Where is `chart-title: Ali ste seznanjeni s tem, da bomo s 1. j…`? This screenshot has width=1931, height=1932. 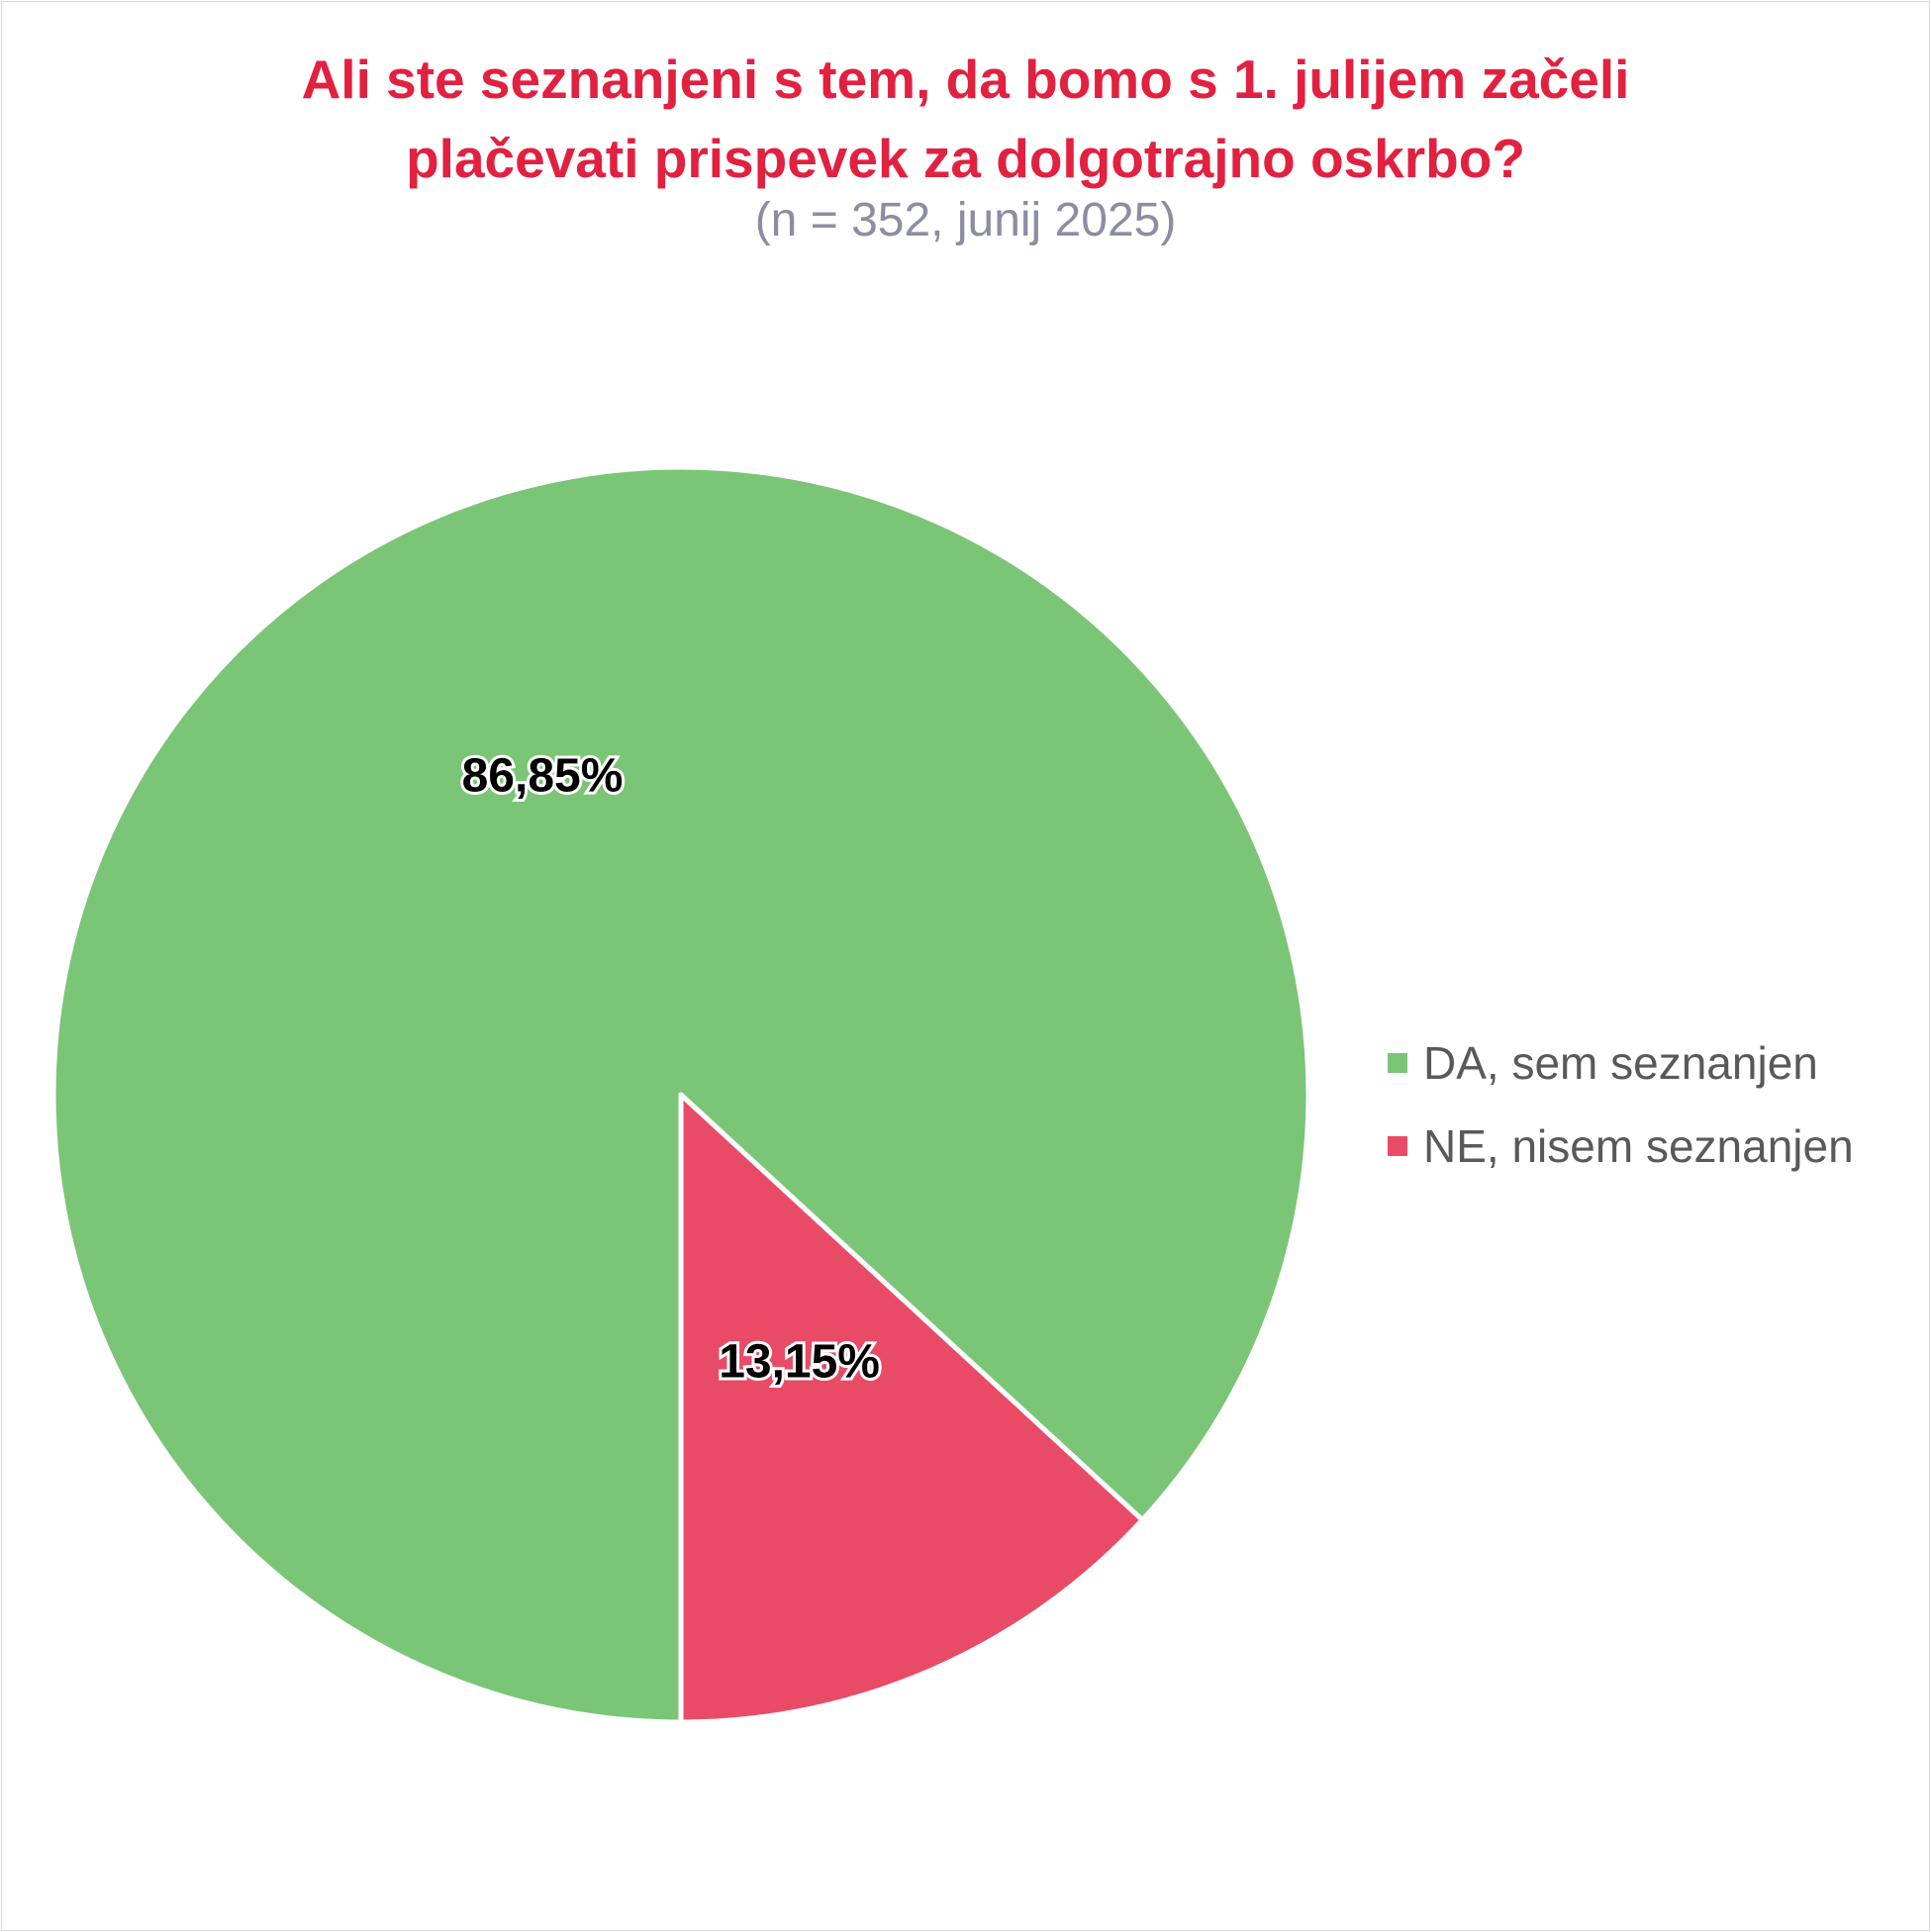
chart-title: Ali ste seznanjeni s tem, da bomo s 1. j… is located at coordinates (965, 119).